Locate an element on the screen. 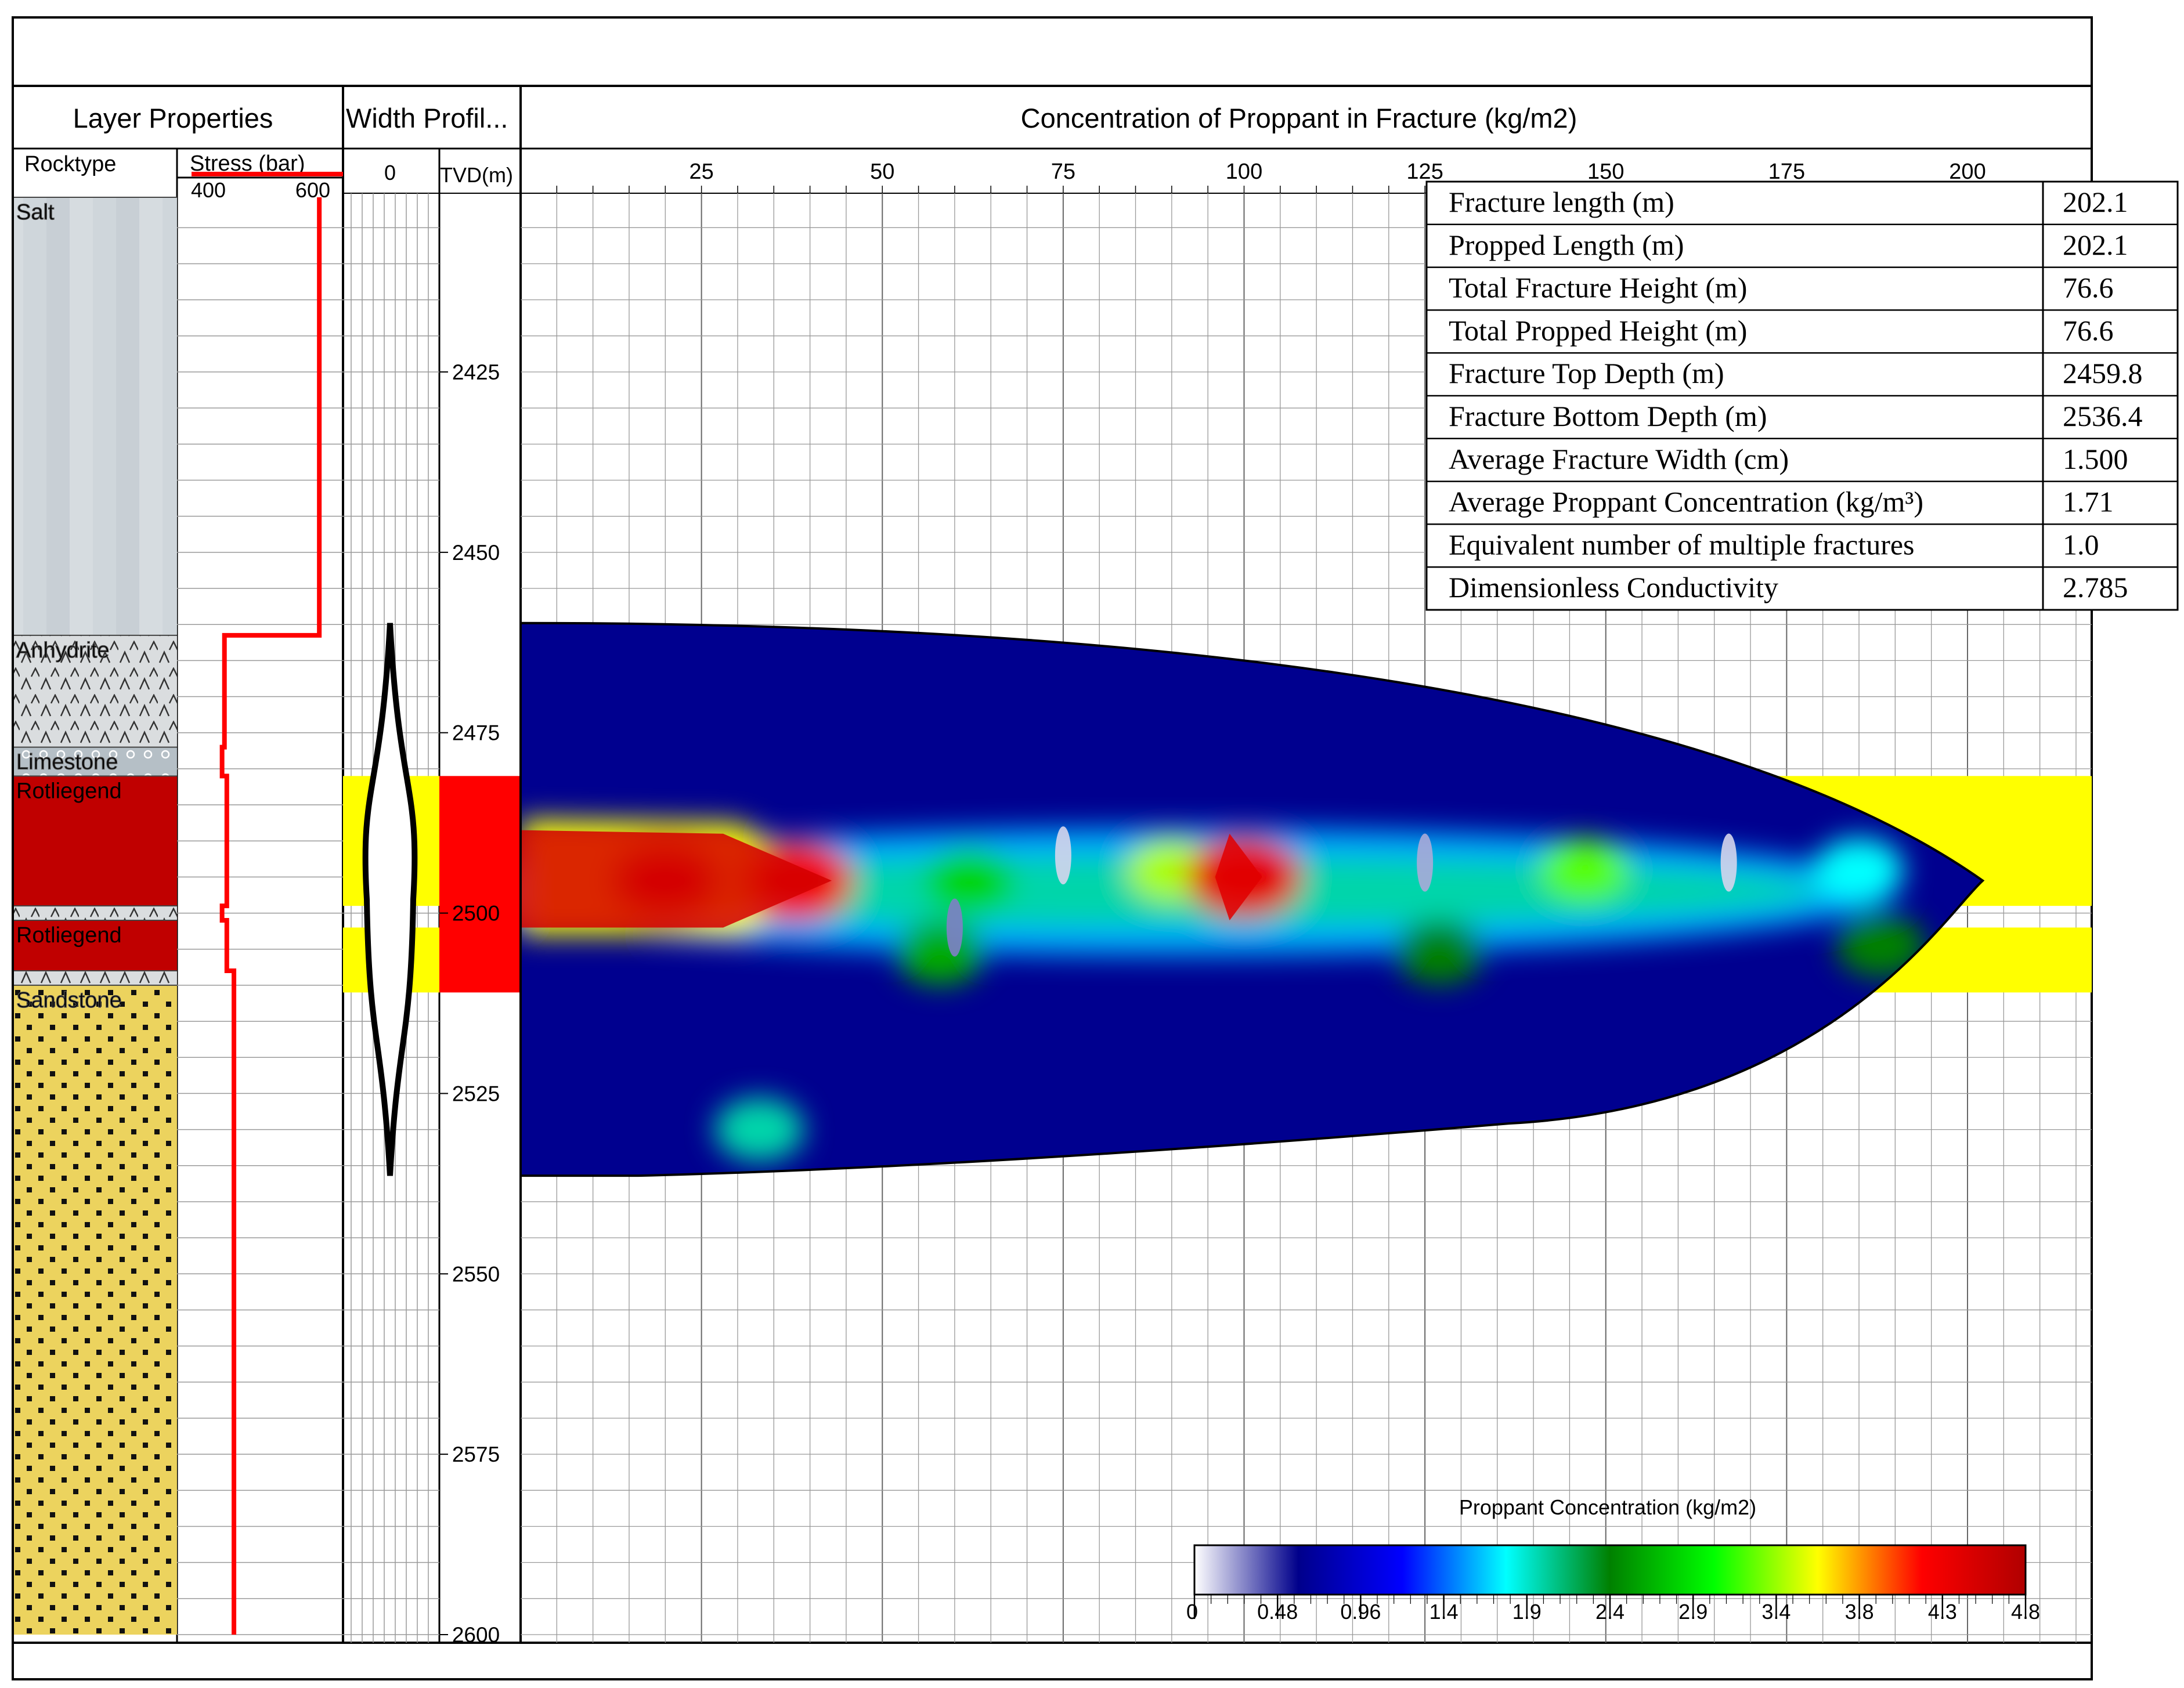 This screenshot has height=1688, width=2184. width-tick-zero: 0 is located at coordinates (390, 173).